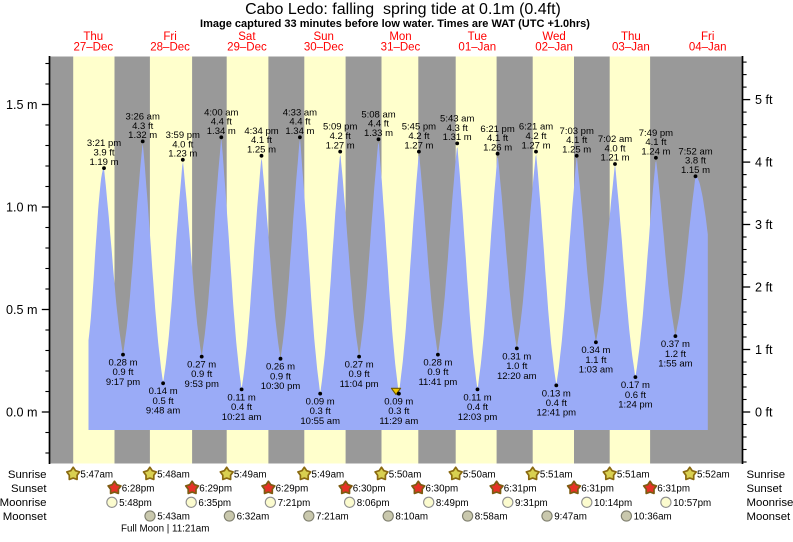 This screenshot has width=793, height=542. What do you see at coordinates (173, 475) in the screenshot?
I see `svg-text: 5:48am` at bounding box center [173, 475].